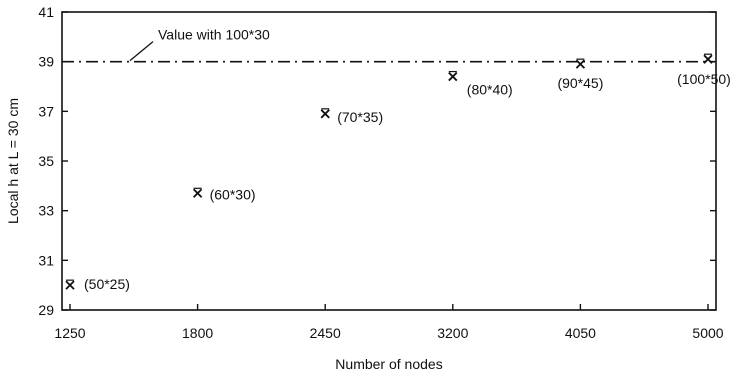 Image resolution: width=744 pixels, height=376 pixels. Describe the element at coordinates (707, 333) in the screenshot. I see `x-tick-label: 5000` at that location.